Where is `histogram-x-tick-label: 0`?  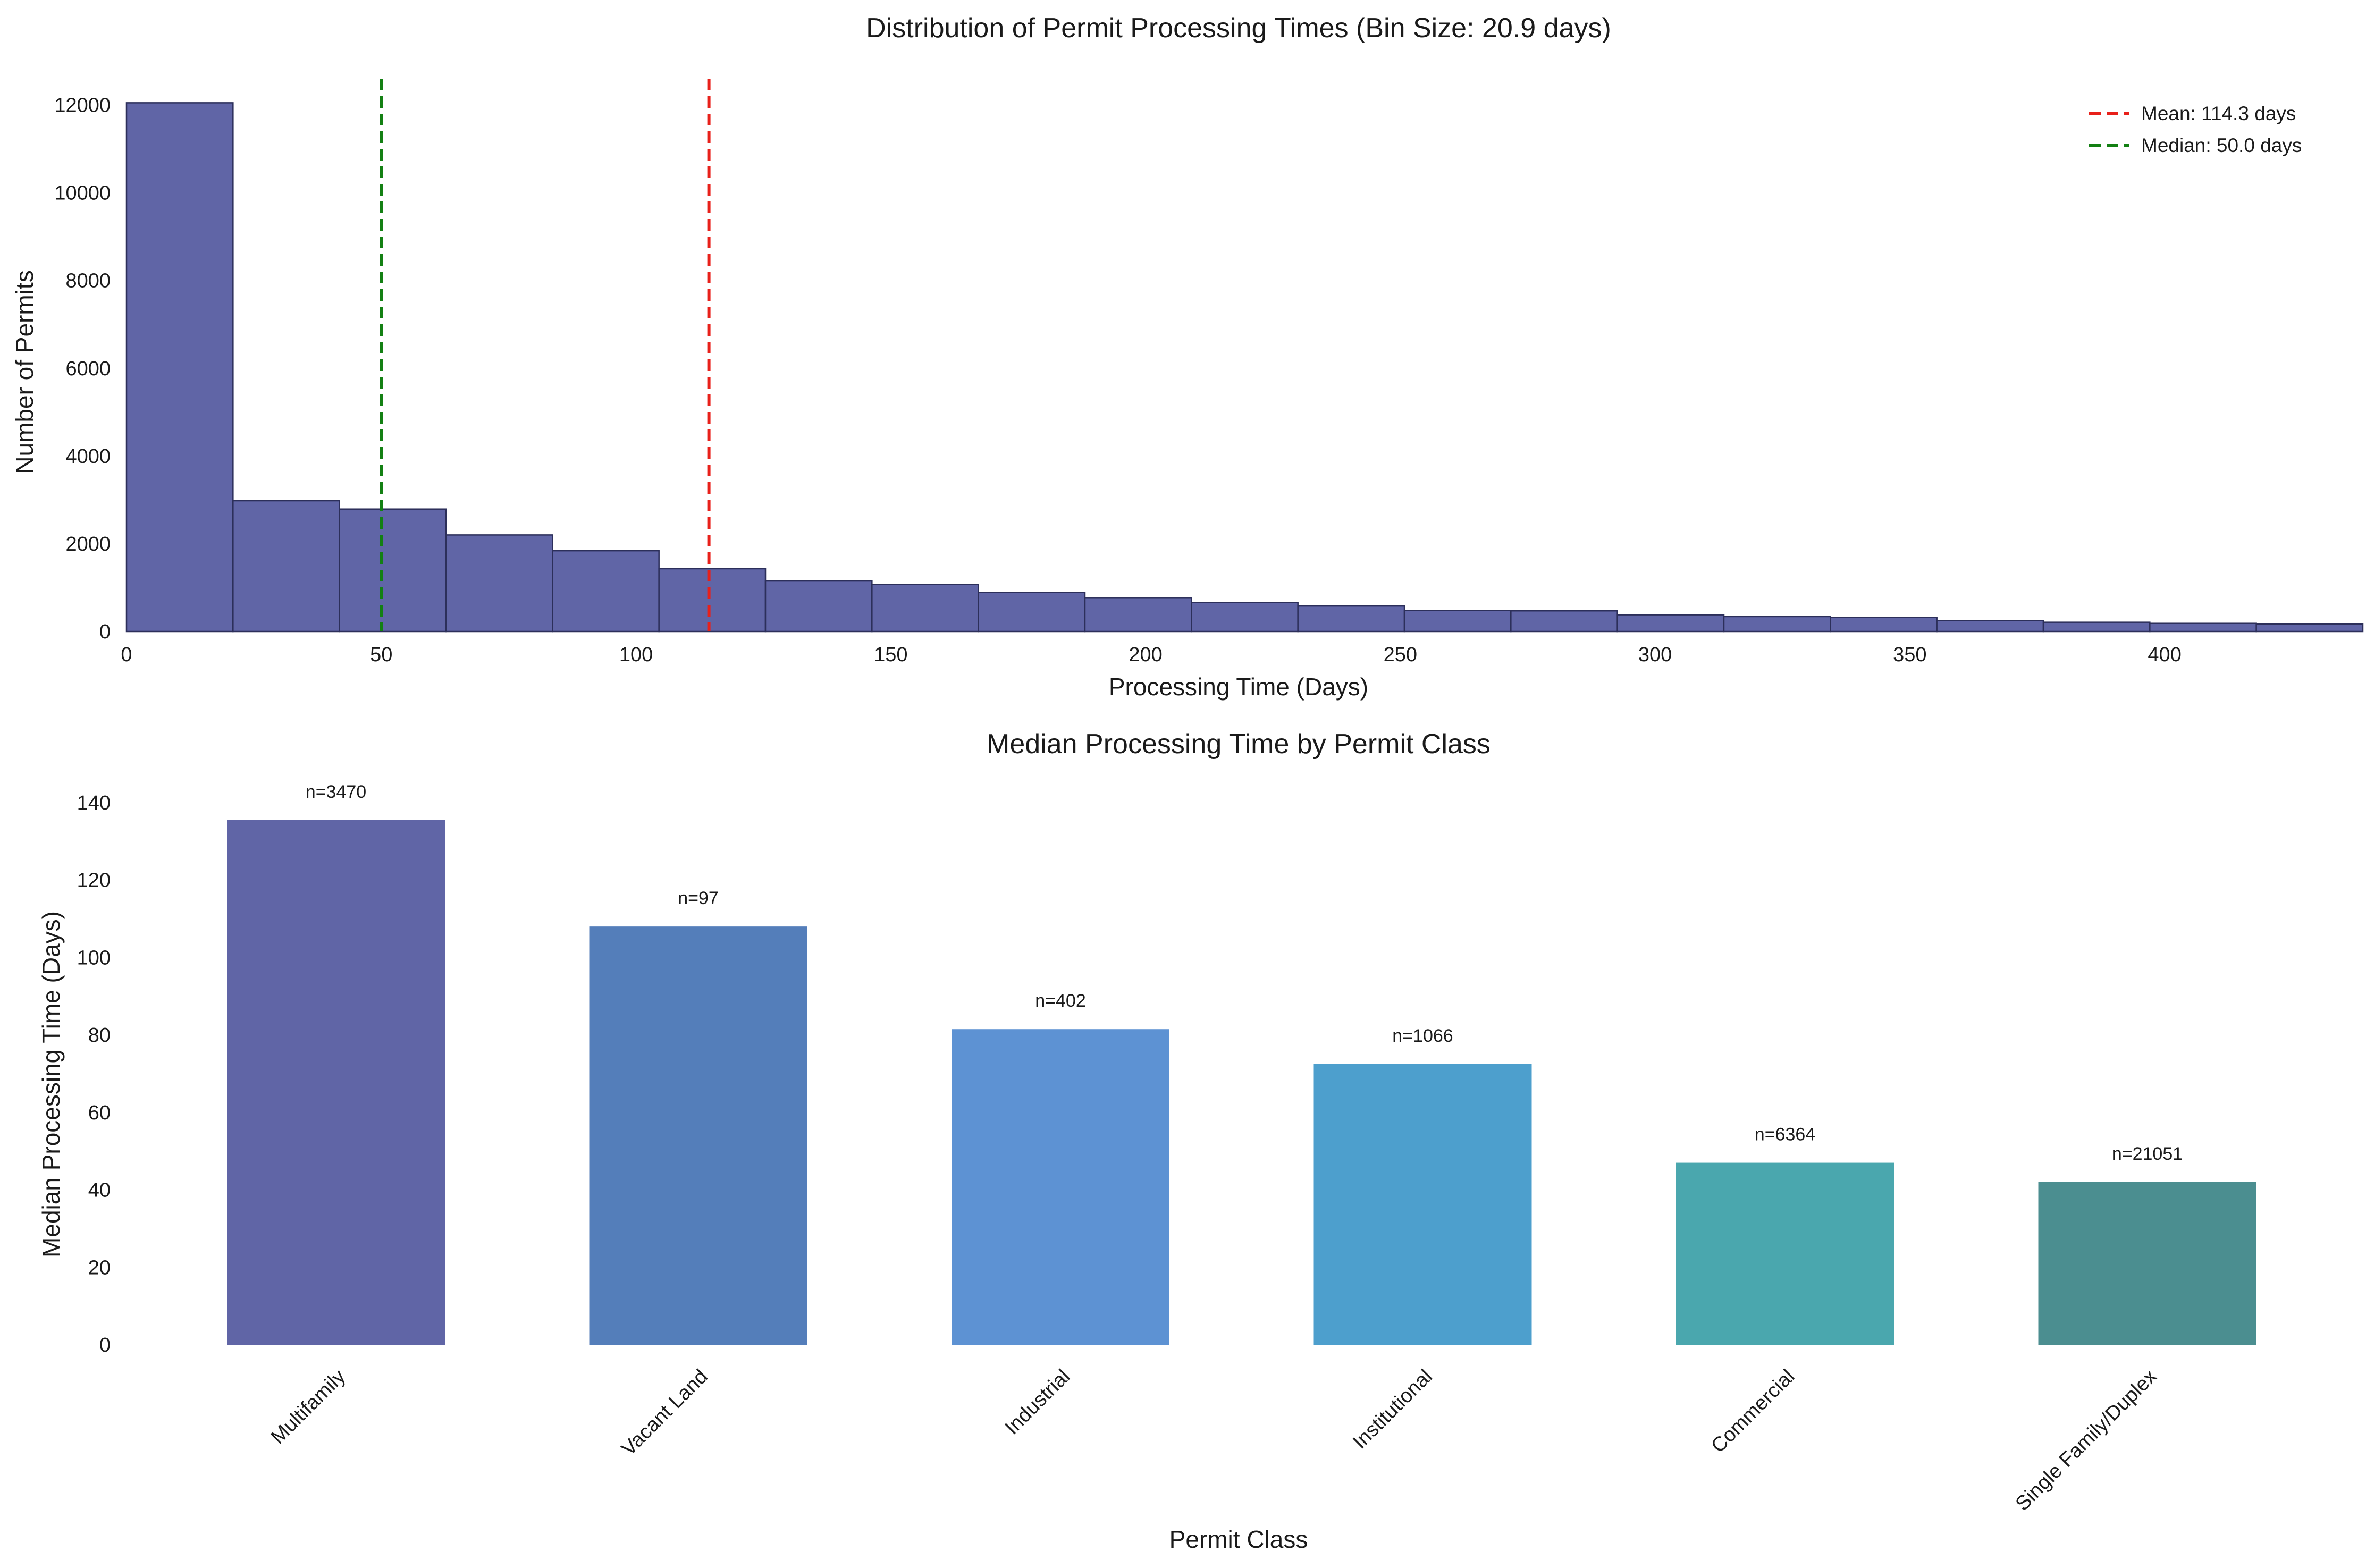
histogram-x-tick-label: 0 is located at coordinates (126, 655).